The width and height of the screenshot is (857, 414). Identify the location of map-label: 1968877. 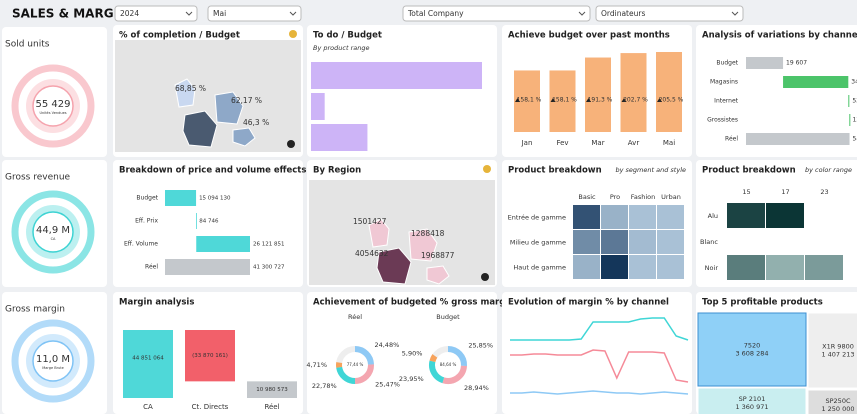
(438, 255).